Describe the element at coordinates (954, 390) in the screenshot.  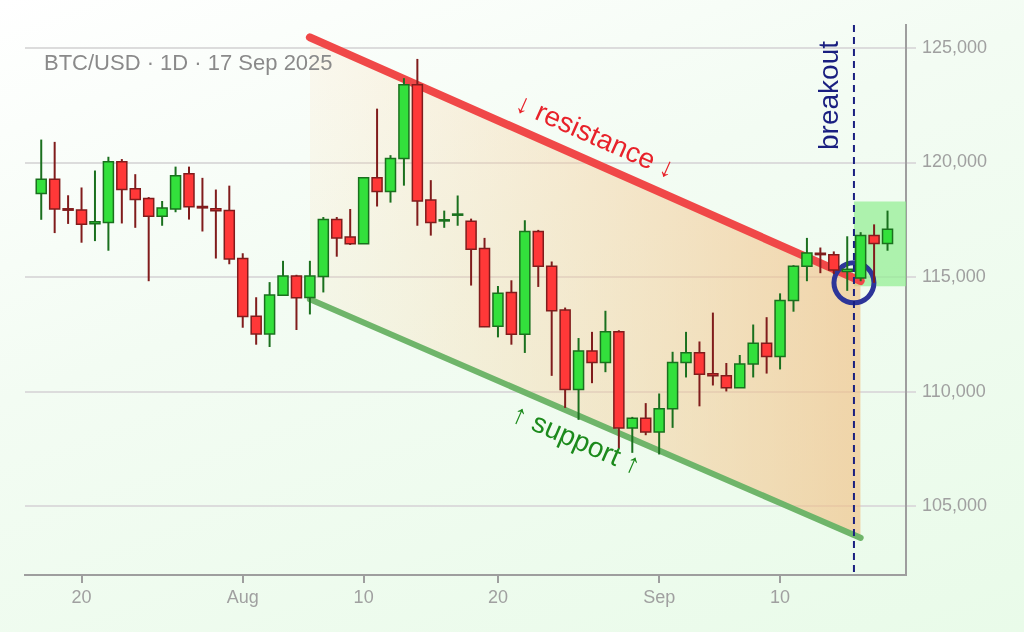
I see `y-tick-label: 110,000` at that location.